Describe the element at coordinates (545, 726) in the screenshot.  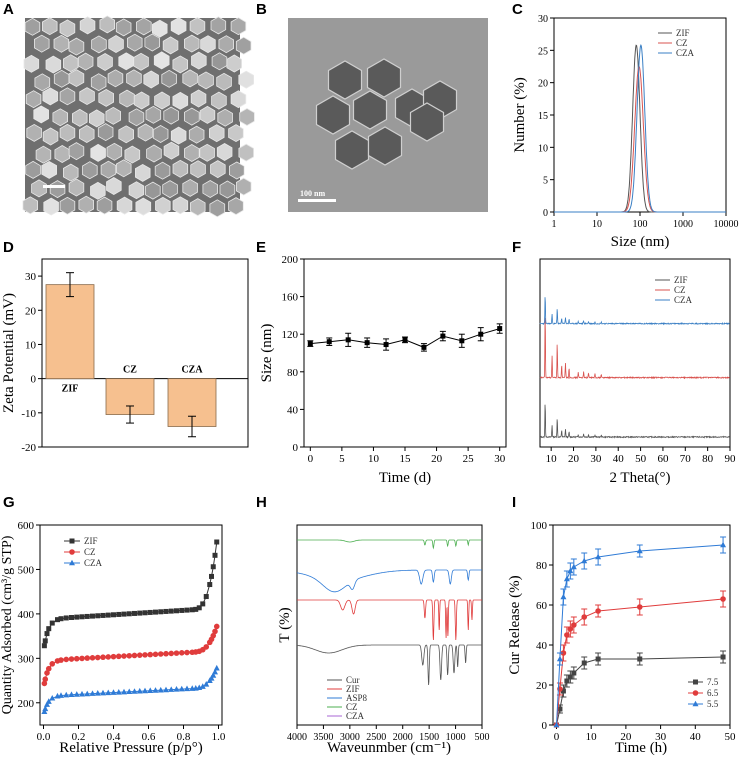
I see `chart-i-ytick-label: 0` at that location.